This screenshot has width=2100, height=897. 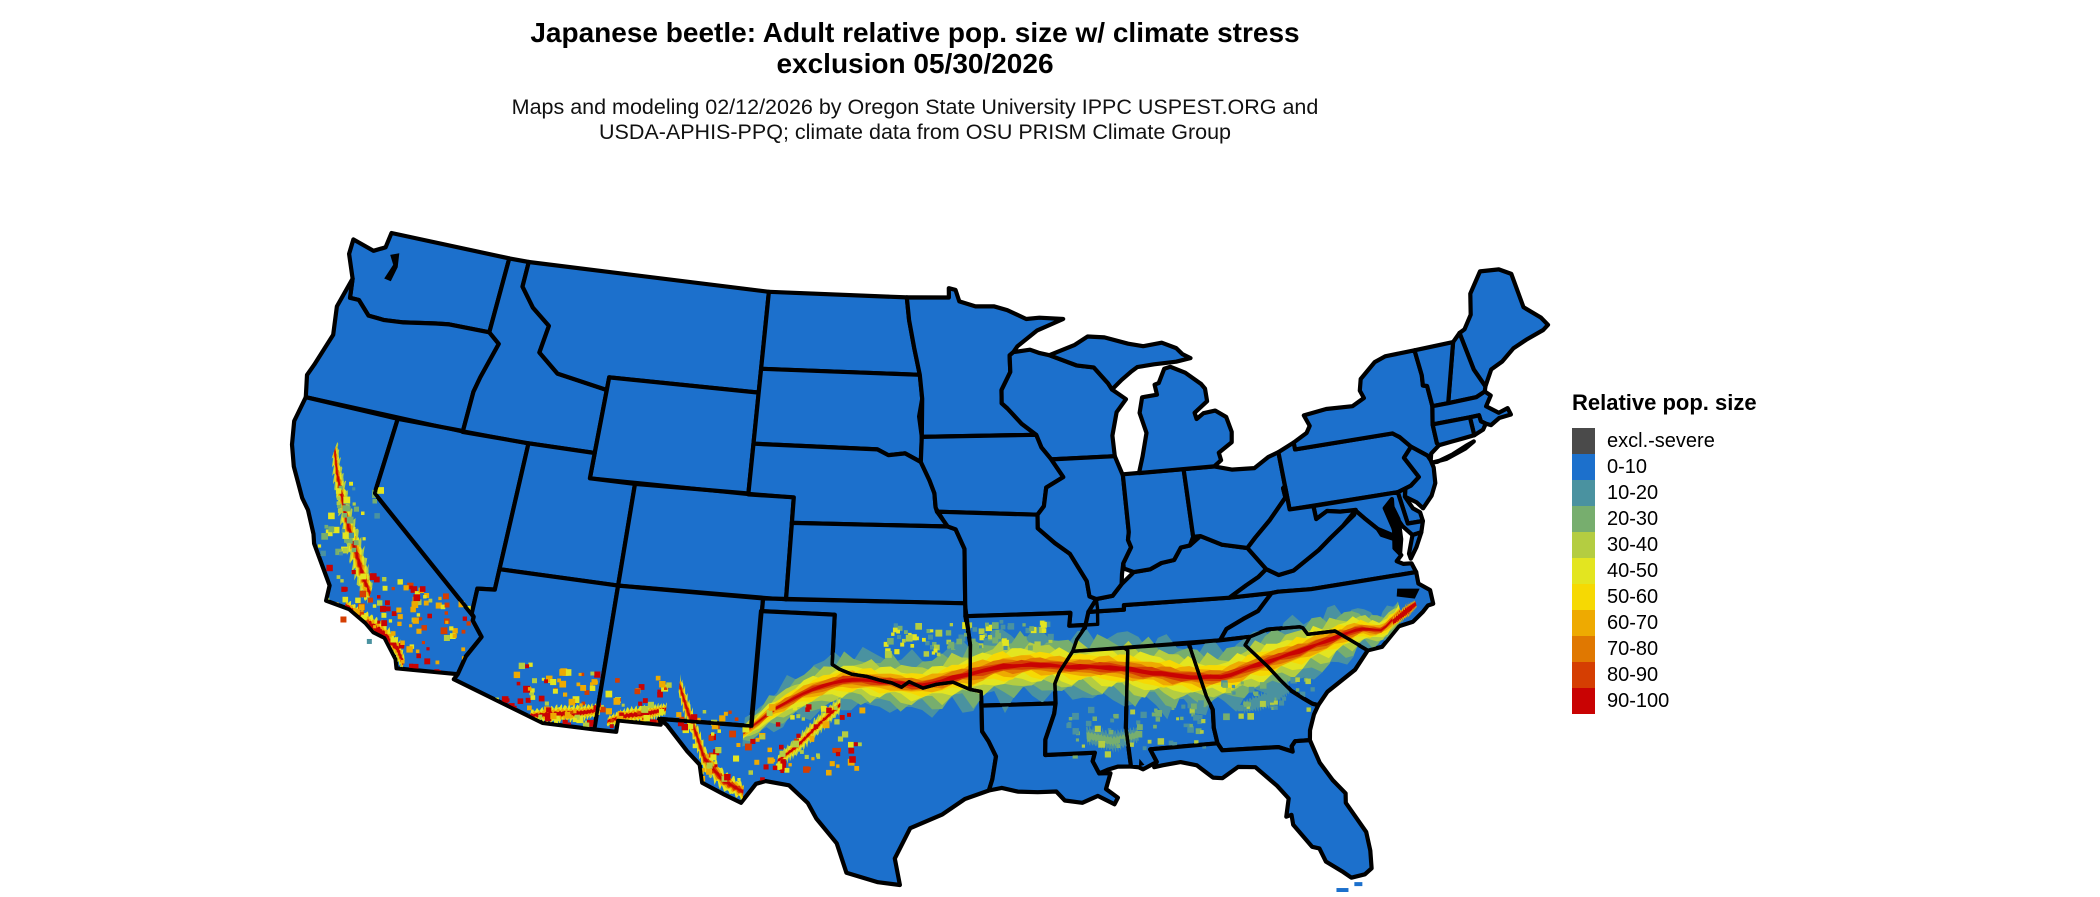 I want to click on legend-item-label: 10-20, so click(x=1633, y=492).